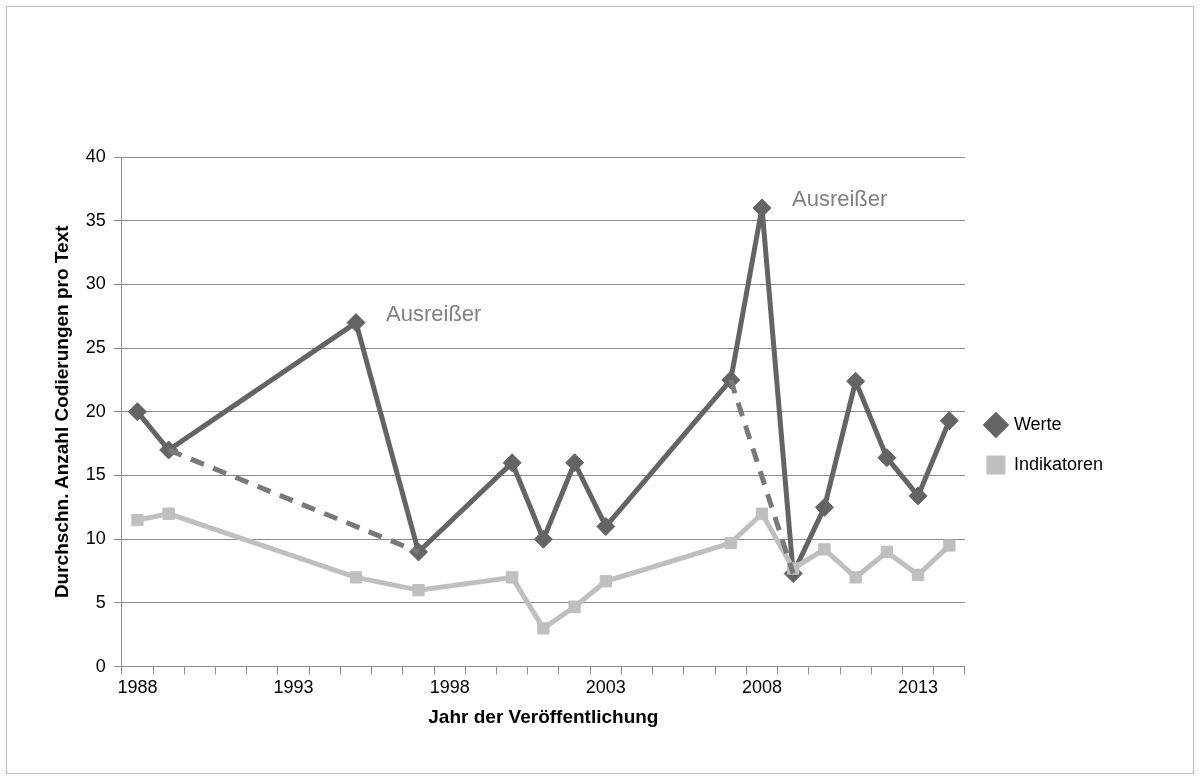 This screenshot has width=1202, height=782. What do you see at coordinates (137, 687) in the screenshot?
I see `x-tick-label: 1988` at bounding box center [137, 687].